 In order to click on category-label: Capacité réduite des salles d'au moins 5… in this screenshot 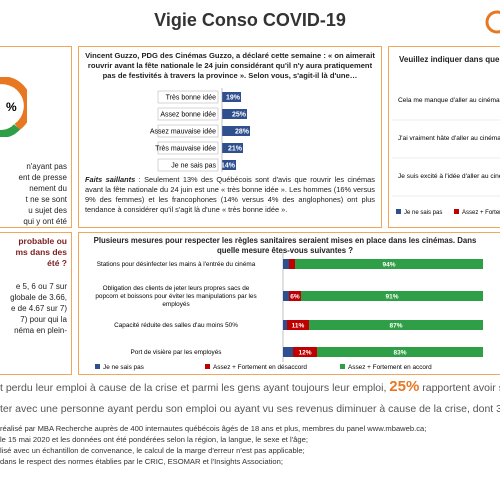, I will do `click(176, 325)`.